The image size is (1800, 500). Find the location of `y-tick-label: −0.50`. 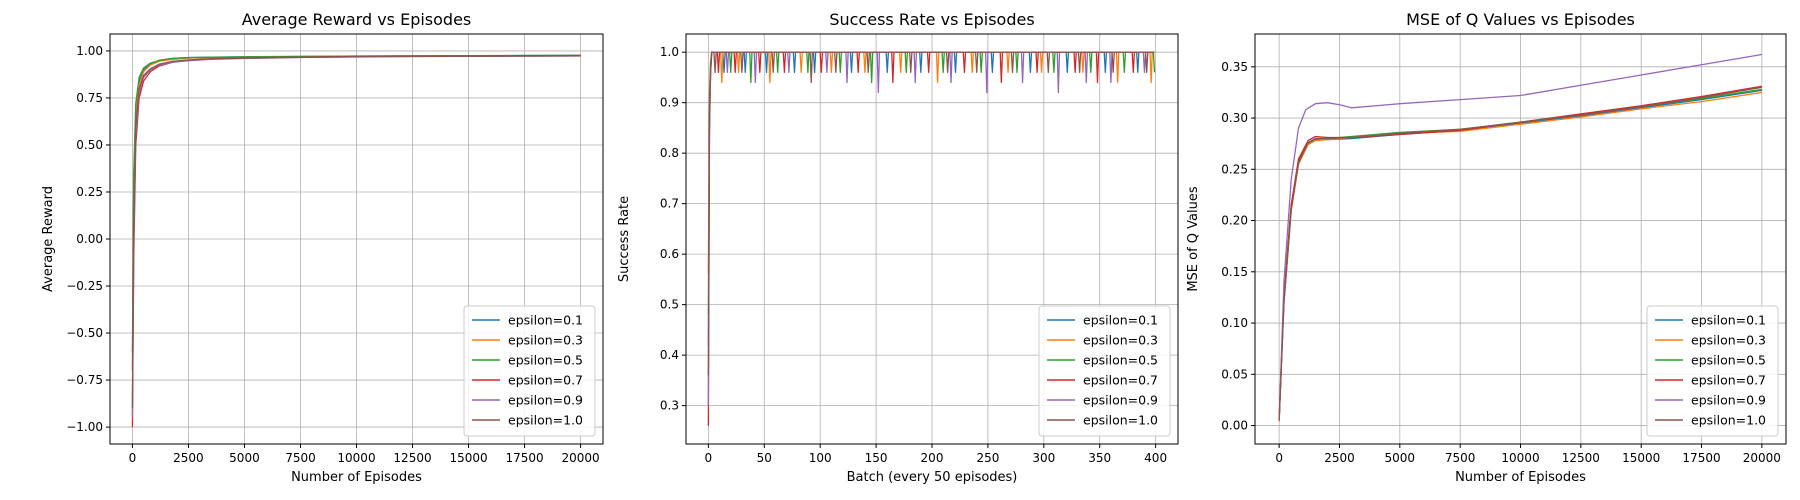

y-tick-label: −0.50 is located at coordinates (84, 333).